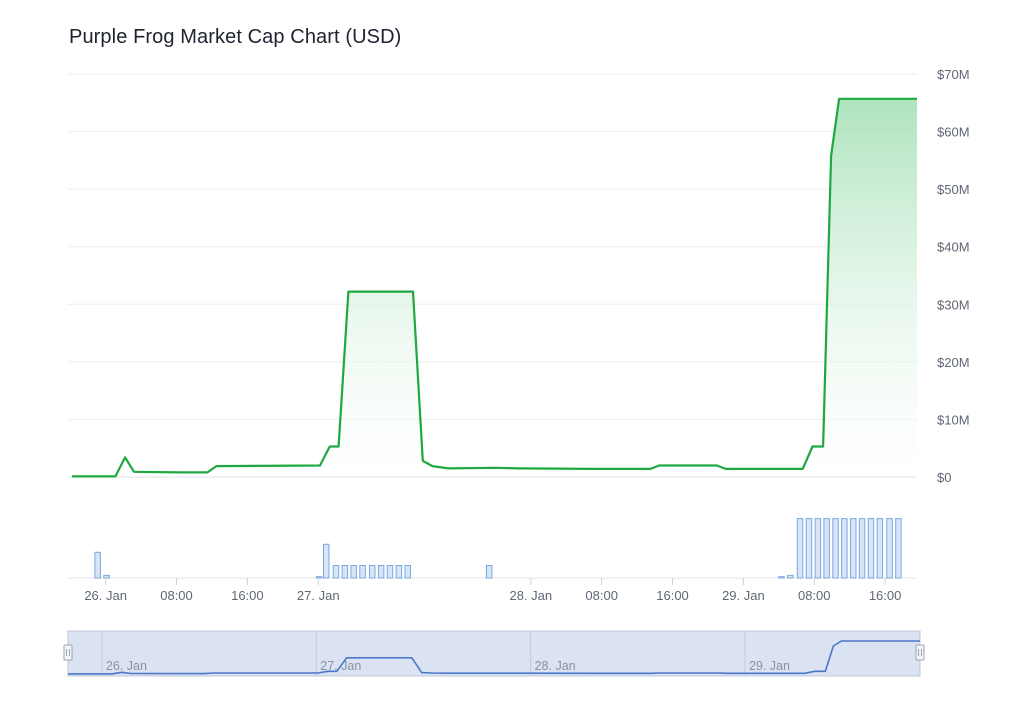  What do you see at coordinates (953, 419) in the screenshot?
I see `y-tick-label: $10M` at bounding box center [953, 419].